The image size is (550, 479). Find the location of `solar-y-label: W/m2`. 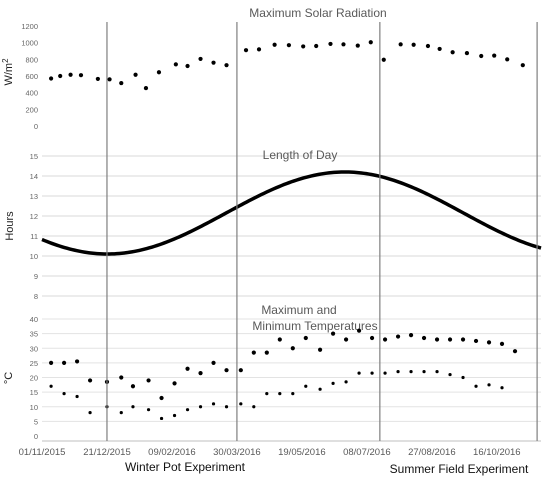

solar-y-label: W/m2 is located at coordinates (8, 72).